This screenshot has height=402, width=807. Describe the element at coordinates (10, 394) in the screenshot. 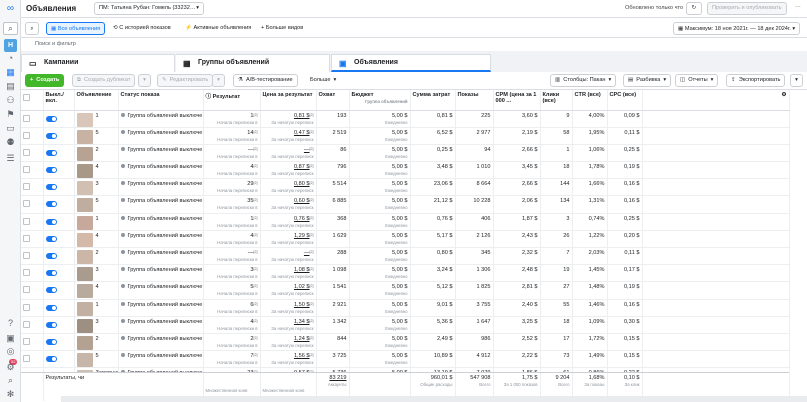

I see `bug-icon: ✻` at that location.